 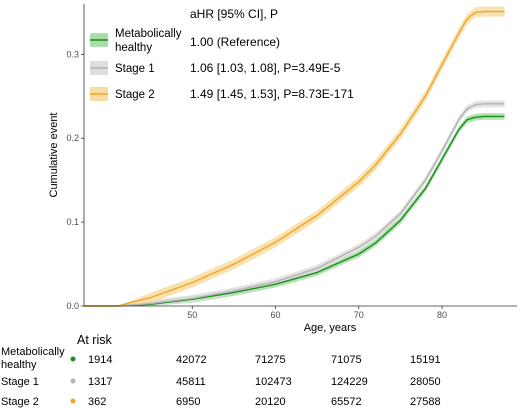 What do you see at coordinates (272, 94) in the screenshot?
I see `legend-stat-stage-2: 1.49 [1.45, 1.53], P=8.73E-171` at bounding box center [272, 94].